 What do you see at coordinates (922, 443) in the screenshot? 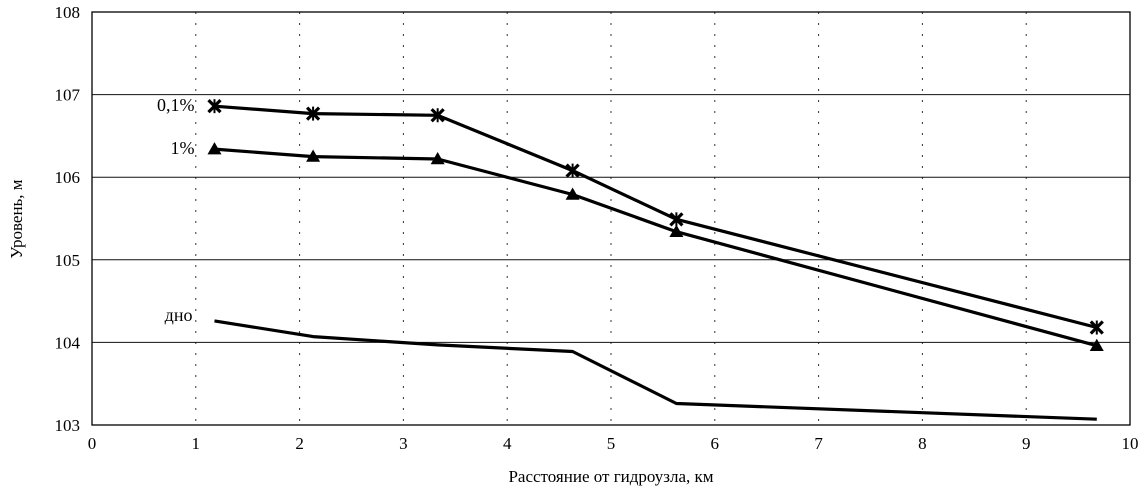
I see `x-tick-label: 8` at bounding box center [922, 443].